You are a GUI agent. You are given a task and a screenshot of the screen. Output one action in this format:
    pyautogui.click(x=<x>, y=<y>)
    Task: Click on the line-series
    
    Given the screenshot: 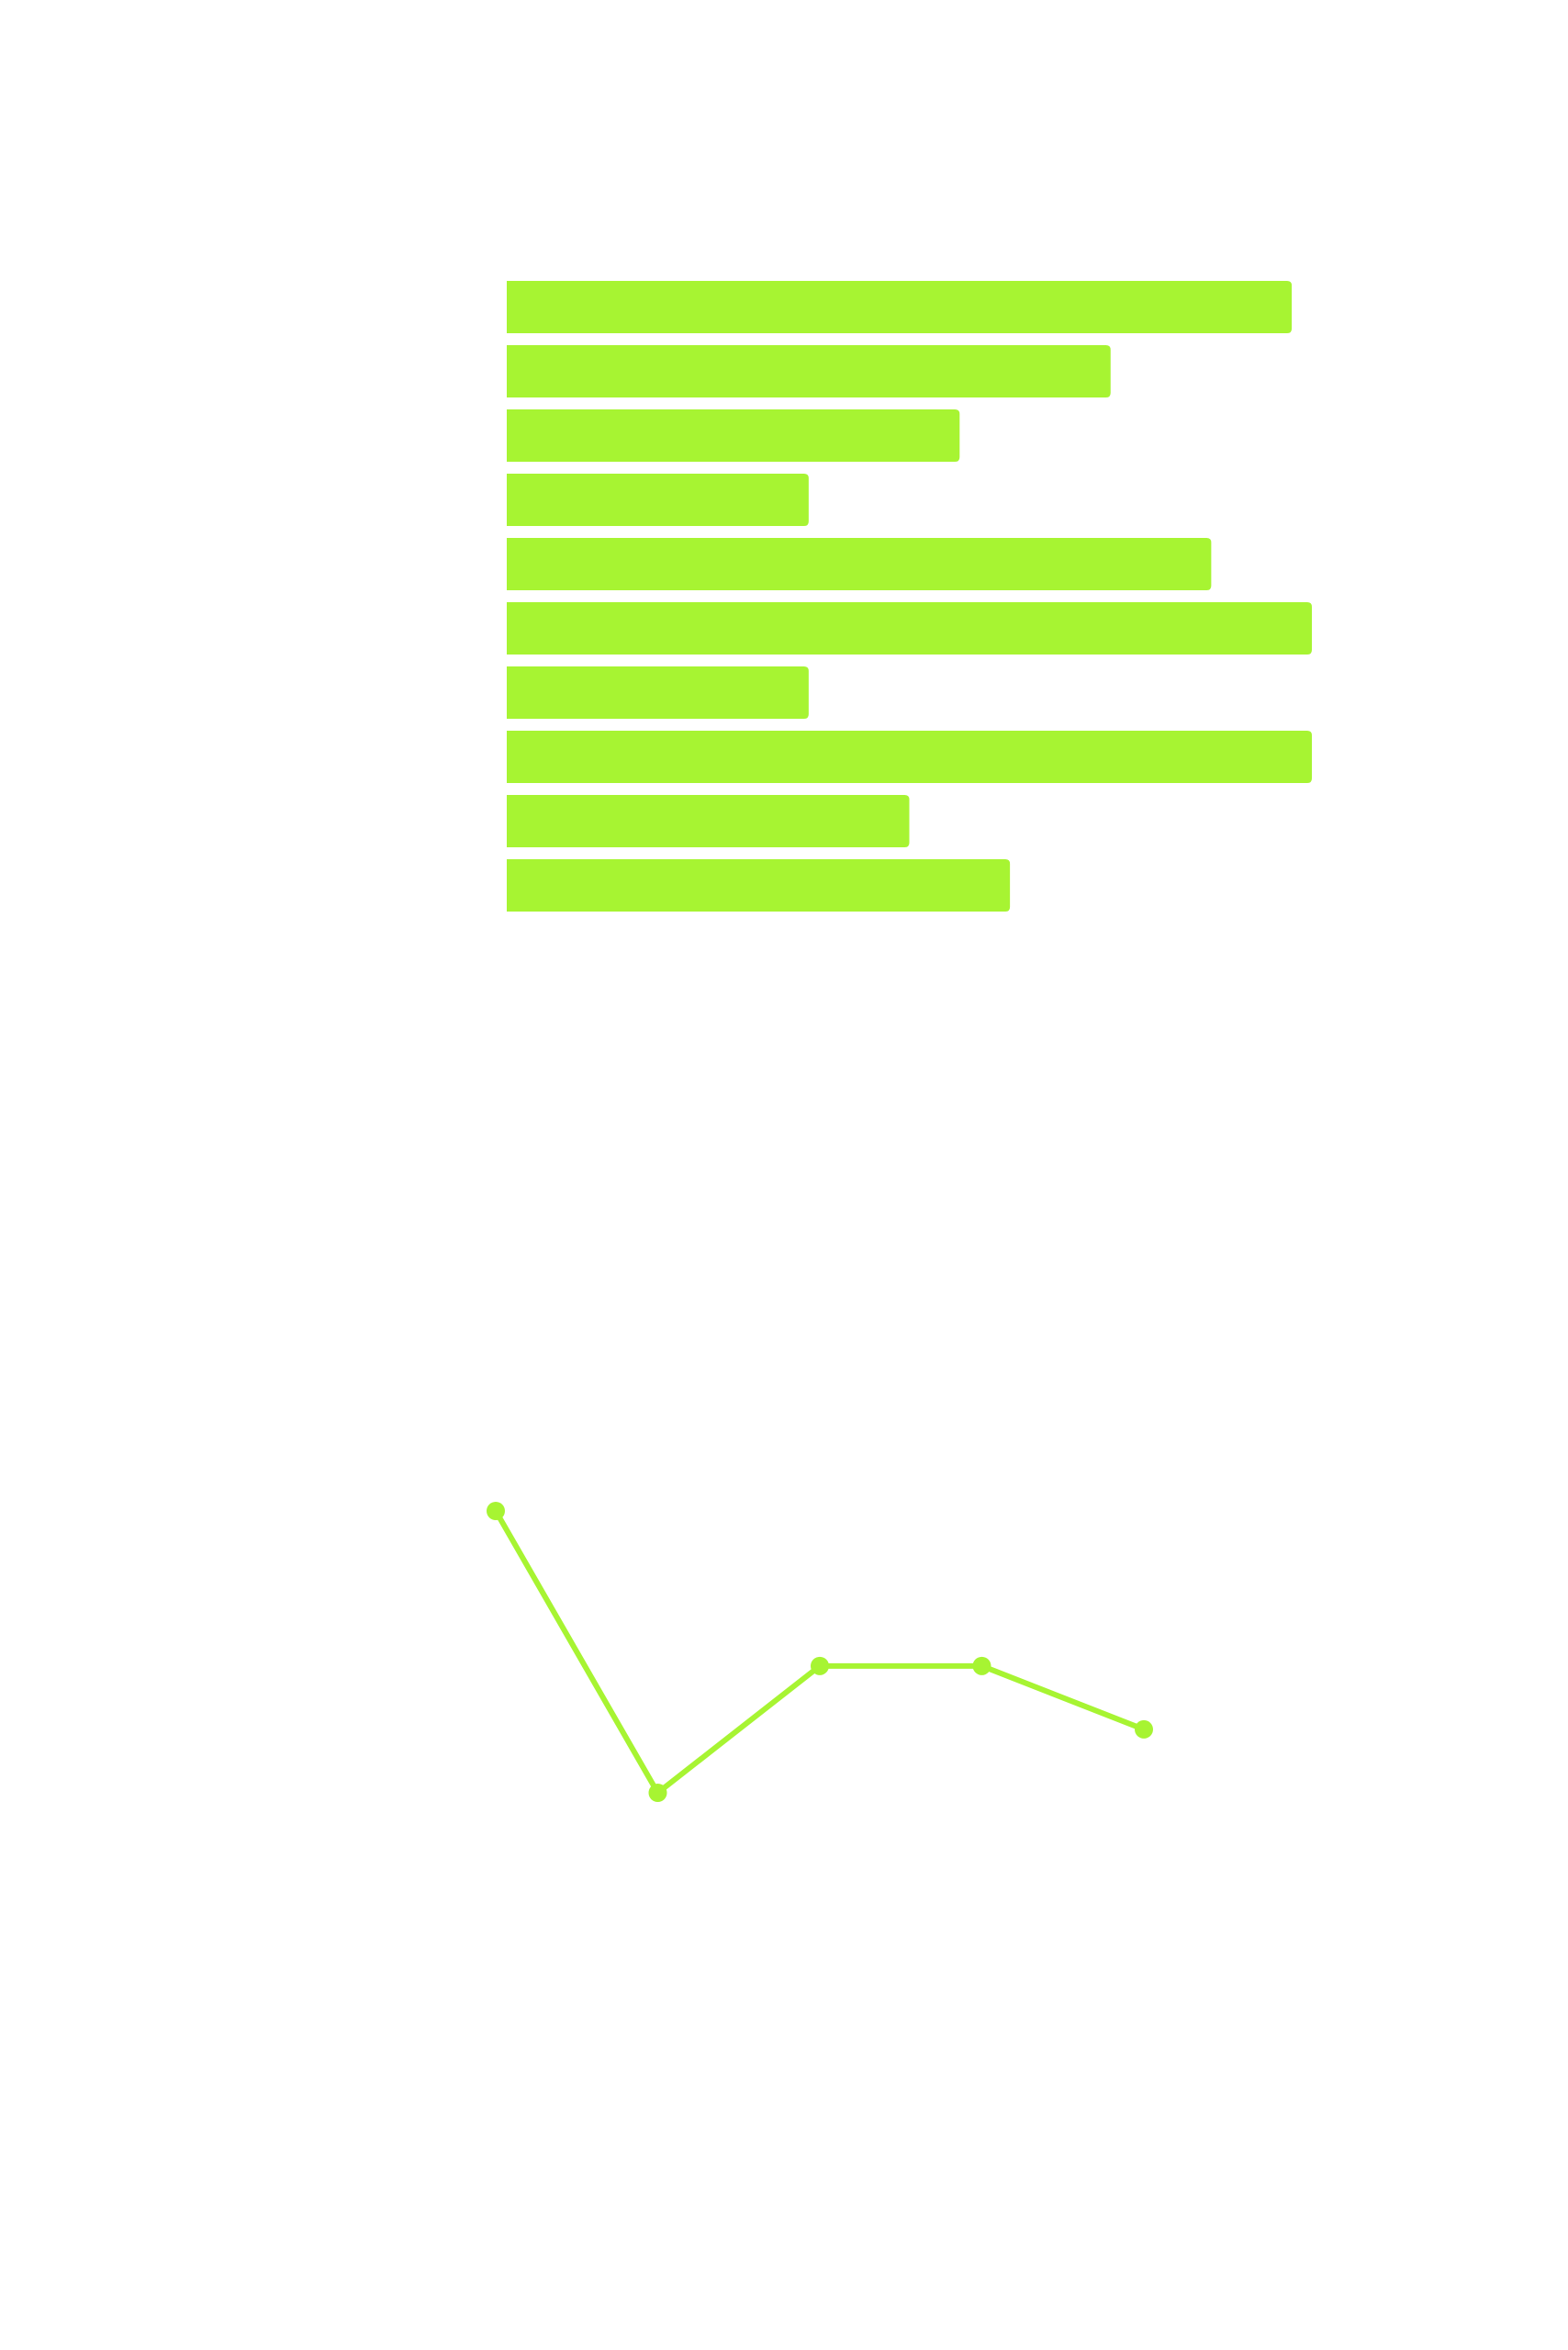 What is the action you would take?
    pyautogui.click(x=819, y=1652)
    